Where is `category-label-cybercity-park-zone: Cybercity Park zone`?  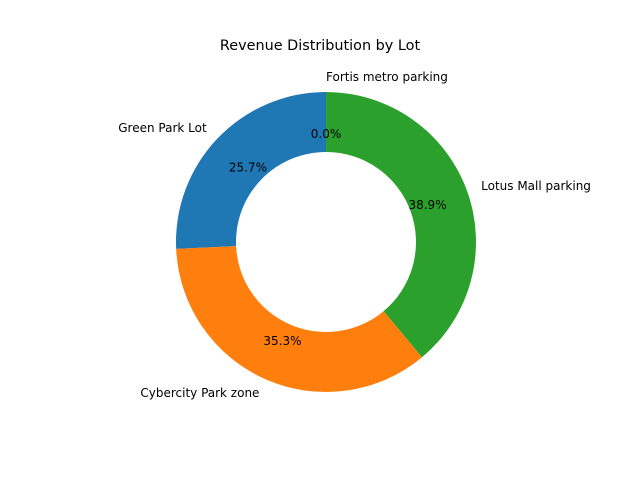
category-label-cybercity-park-zone: Cybercity Park zone is located at coordinates (199, 393).